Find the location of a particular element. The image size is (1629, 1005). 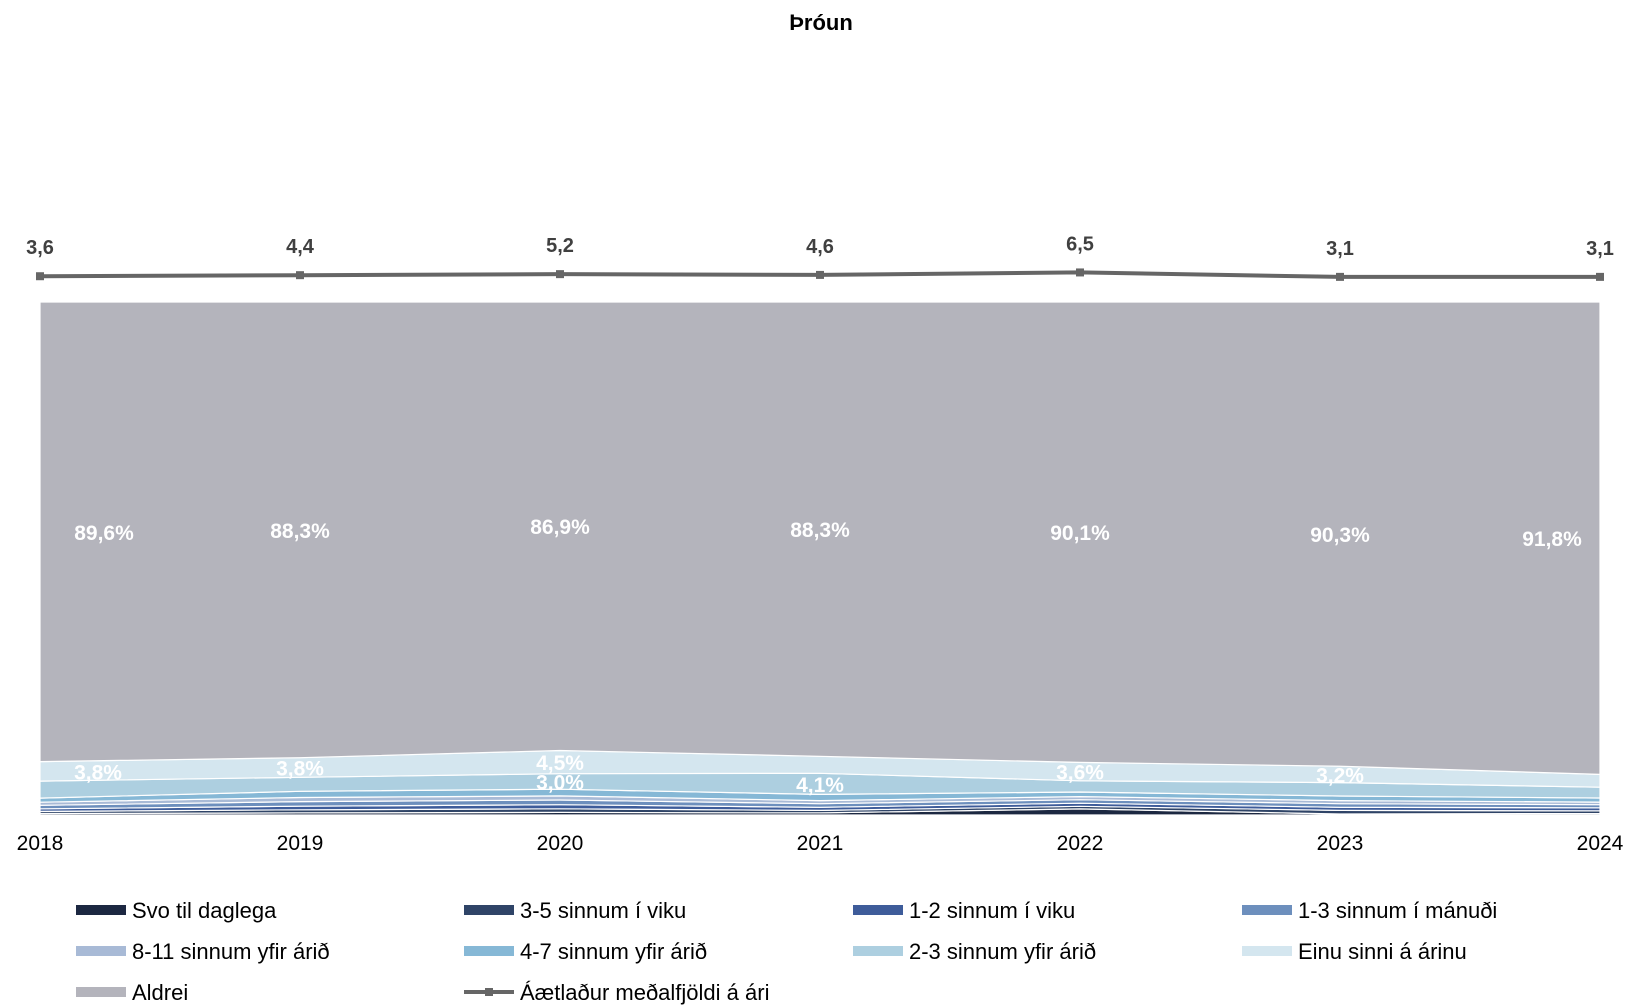

legend-label-3-5-sinnum-i-viku: 3-5 sinnum í viku is located at coordinates (603, 910).